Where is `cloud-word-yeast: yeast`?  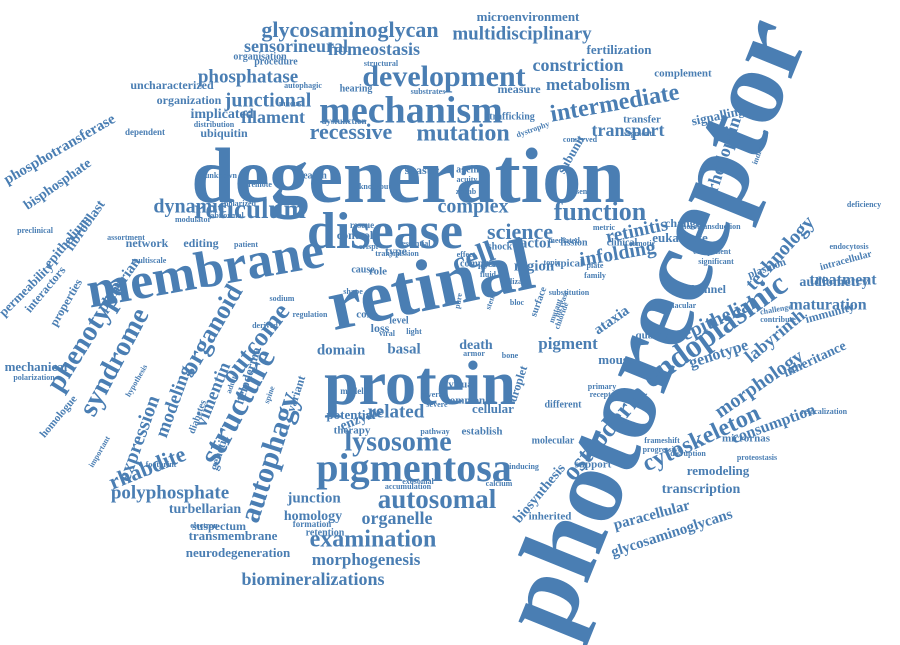 cloud-word-yeast: yeast is located at coordinates (493, 264).